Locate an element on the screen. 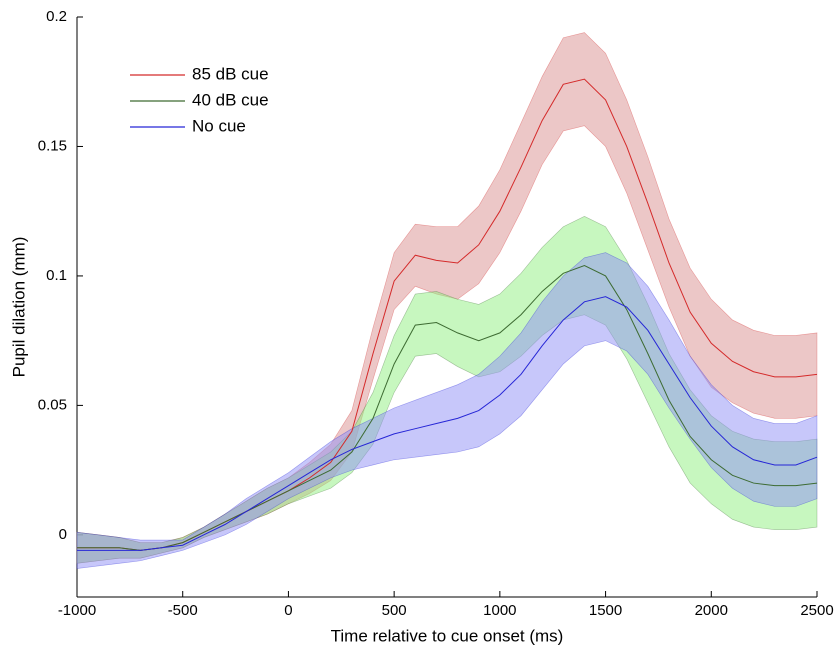  y-tick-label: 0 is located at coordinates (63, 534).